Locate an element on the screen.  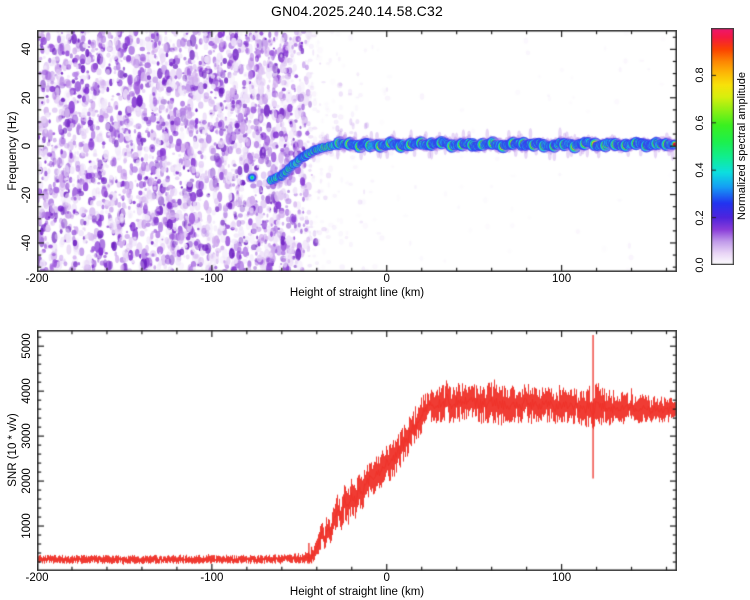
colorbar is located at coordinates (722, 146).